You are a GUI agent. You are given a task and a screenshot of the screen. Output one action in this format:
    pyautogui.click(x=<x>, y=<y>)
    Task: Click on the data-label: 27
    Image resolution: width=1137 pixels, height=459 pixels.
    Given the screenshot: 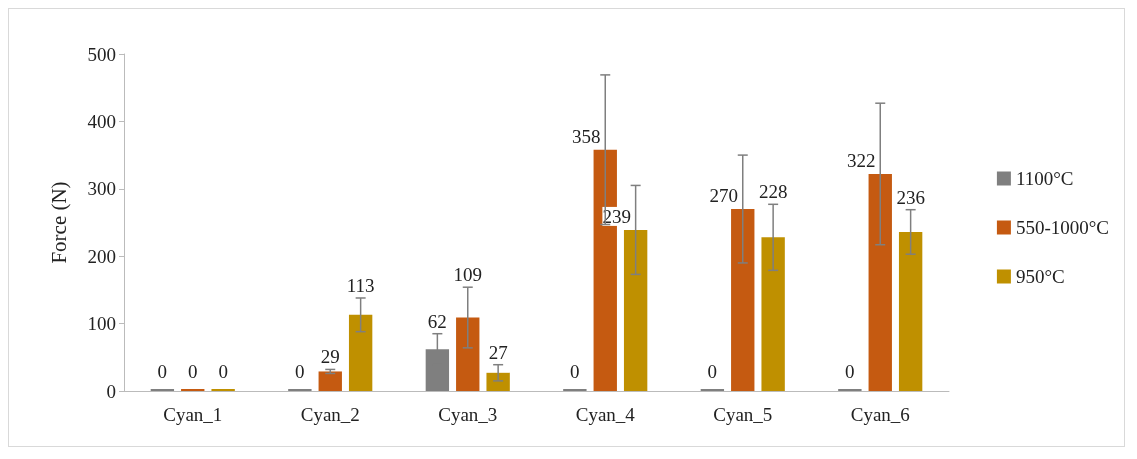 What is the action you would take?
    pyautogui.click(x=498, y=352)
    